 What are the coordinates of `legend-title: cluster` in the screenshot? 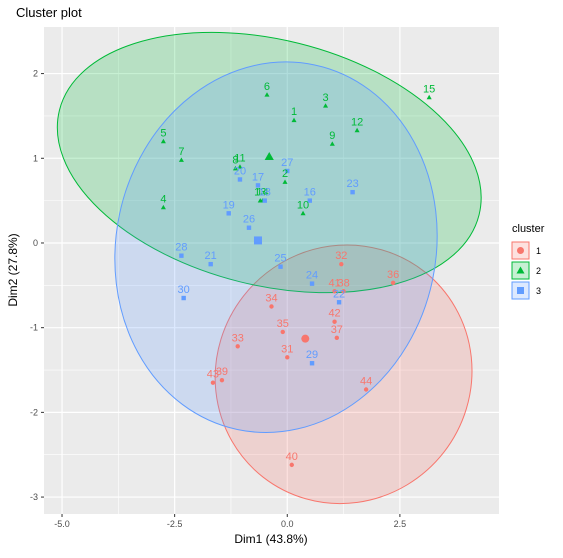 It's located at (528, 229).